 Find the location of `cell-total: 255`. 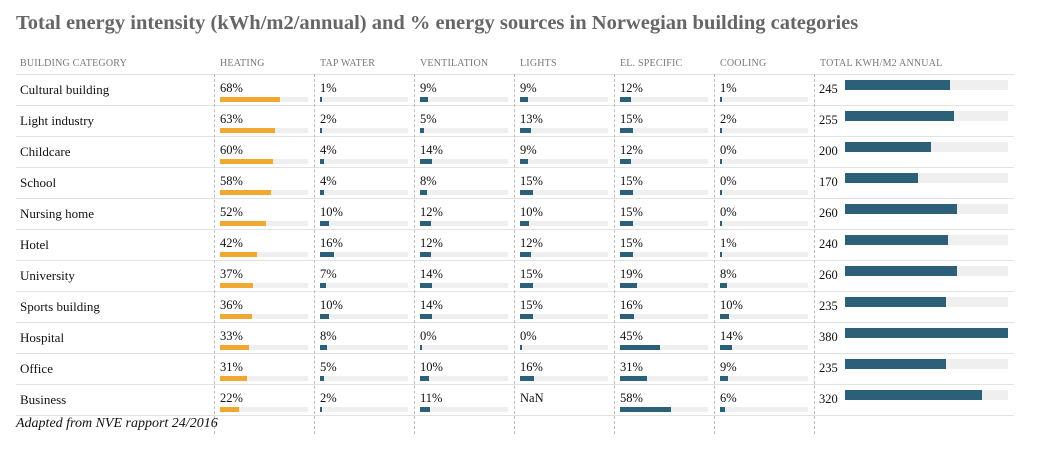

cell-total: 255 is located at coordinates (914, 121).